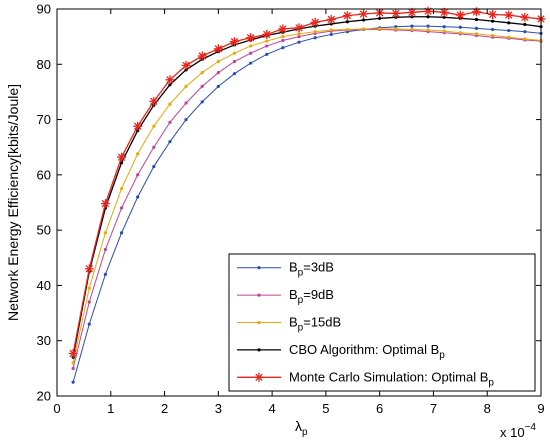 The image size is (550, 444). What do you see at coordinates (44, 285) in the screenshot?
I see `y-tick-label: 40` at bounding box center [44, 285].